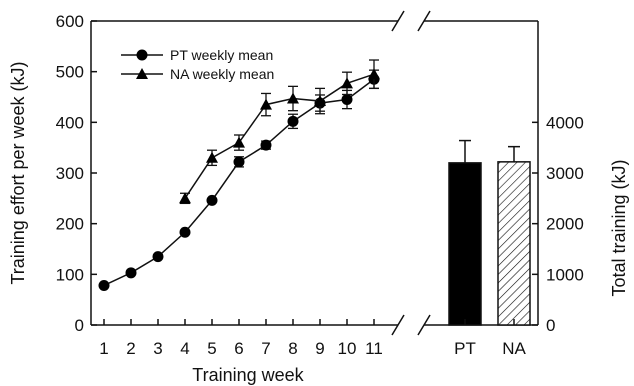 The height and width of the screenshot is (386, 634). I want to click on bar-category-label: PT, so click(465, 348).